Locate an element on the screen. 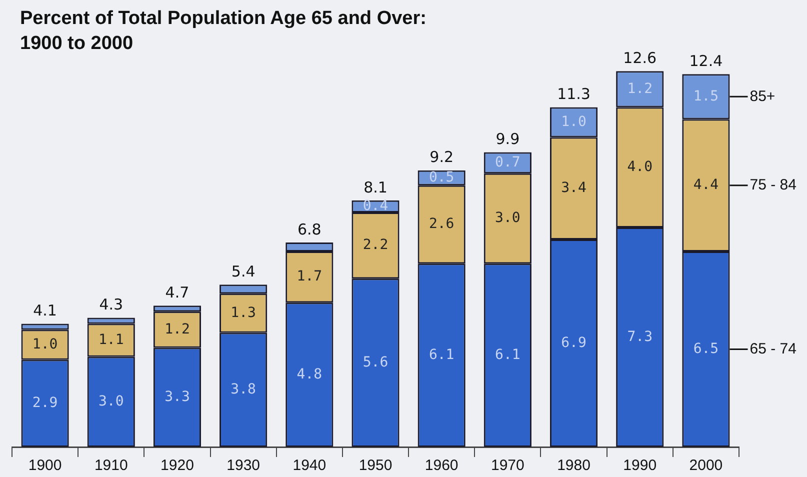 Image resolution: width=807 pixels, height=477 pixels. data-label: 1.5 is located at coordinates (706, 96).